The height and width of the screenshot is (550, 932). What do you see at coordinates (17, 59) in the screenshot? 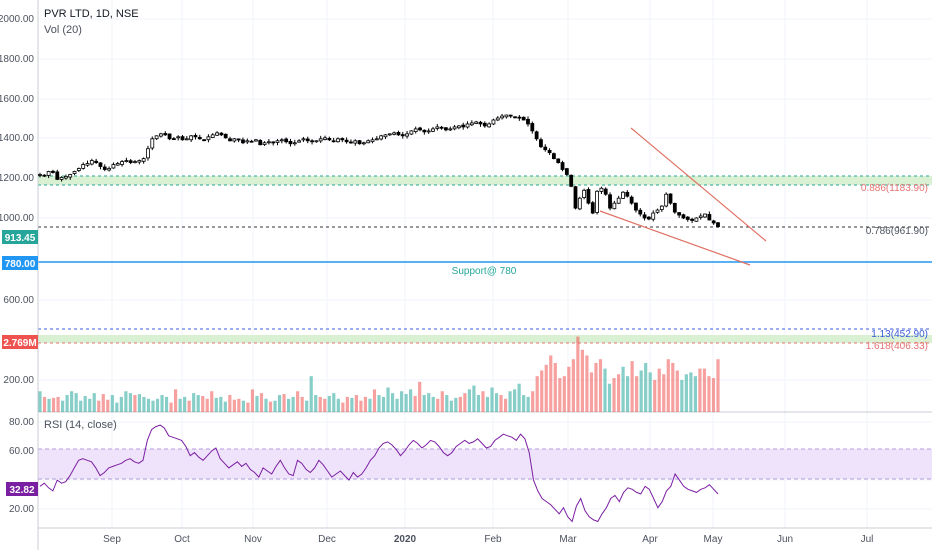
I see `price-axis-tick: 1800.00` at bounding box center [17, 59].